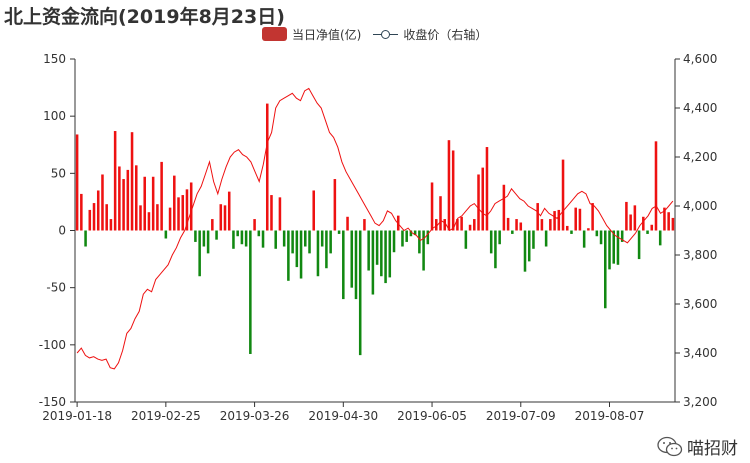 This screenshot has height=463, width=750. What do you see at coordinates (700, 59) in the screenshot?
I see `right-tick-label-7: 4,600` at bounding box center [700, 59].